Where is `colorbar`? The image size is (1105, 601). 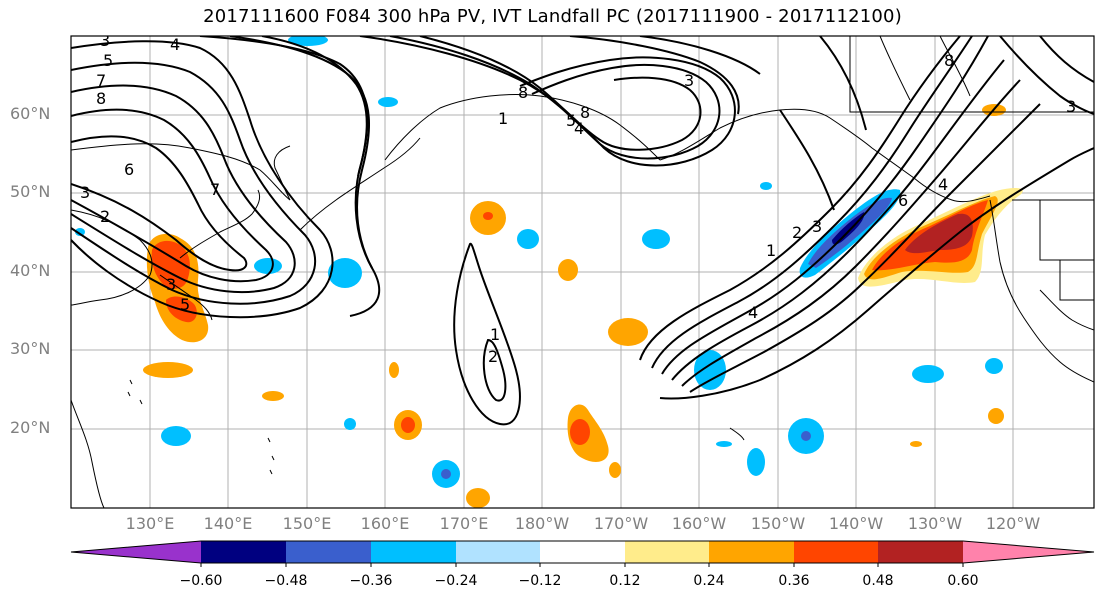 colorbar is located at coordinates (582, 552).